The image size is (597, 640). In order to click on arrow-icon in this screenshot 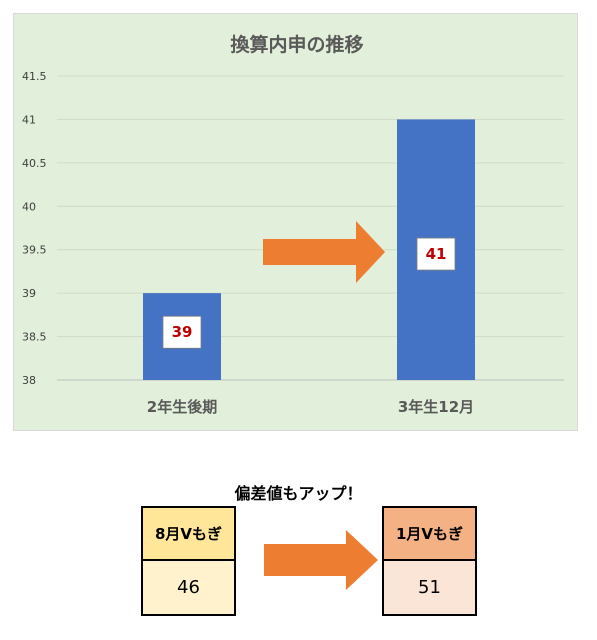, I will do `click(324, 252)`.